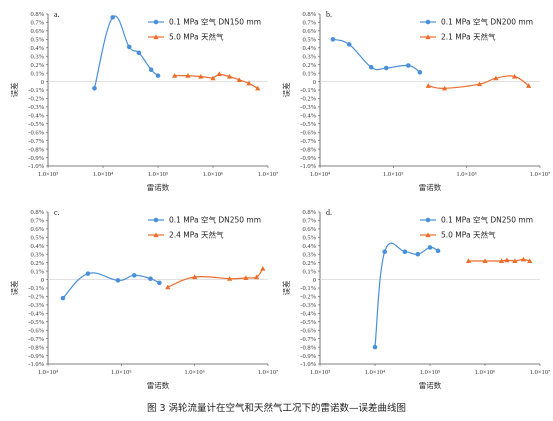 This screenshot has height=421, width=553. What do you see at coordinates (308, 158) in the screenshot?
I see `y-tick-label: -0.9%` at bounding box center [308, 158].